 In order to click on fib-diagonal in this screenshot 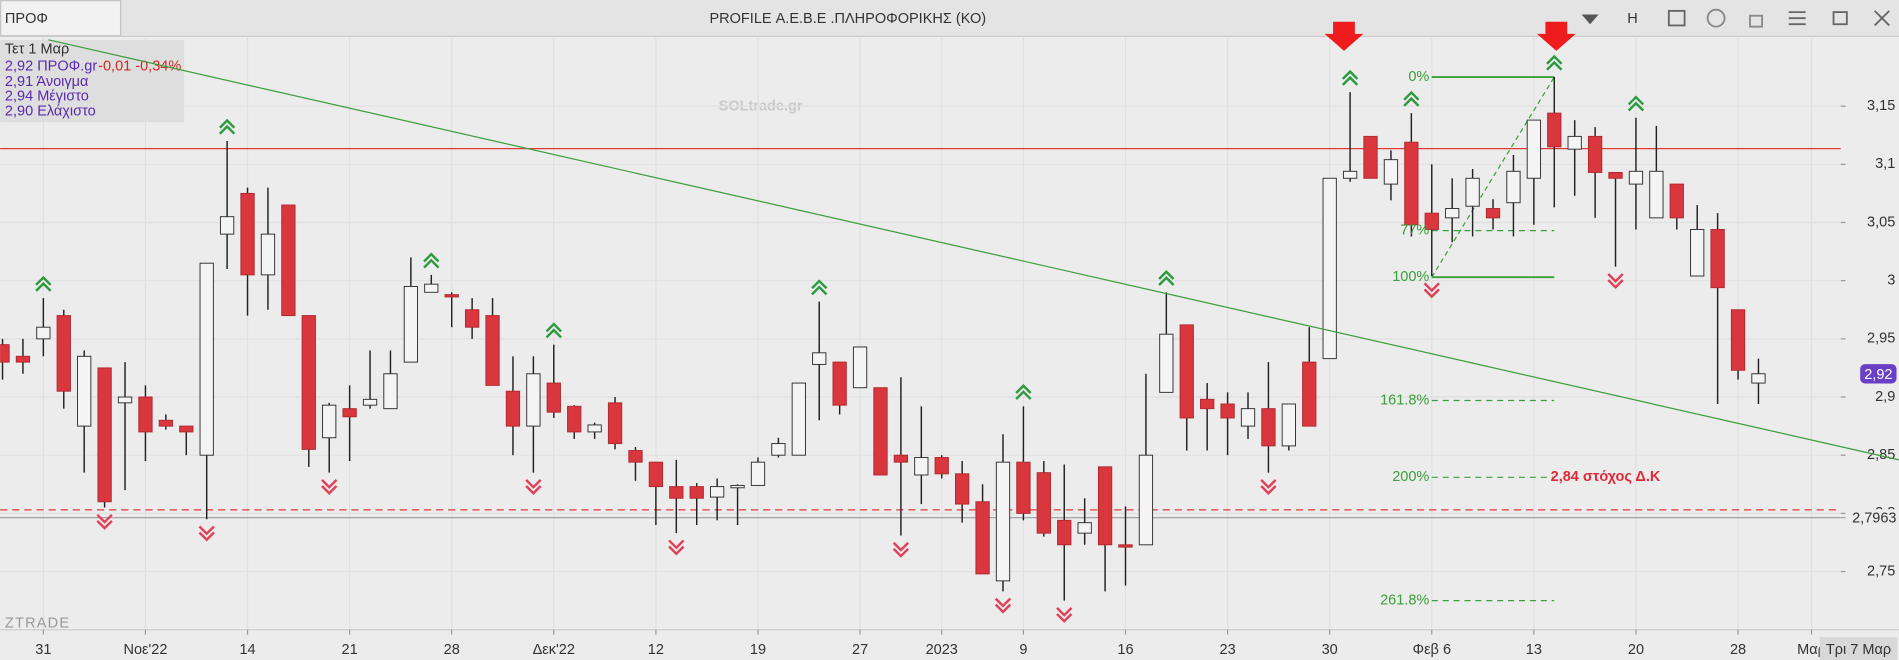, I will do `click(1493, 177)`.